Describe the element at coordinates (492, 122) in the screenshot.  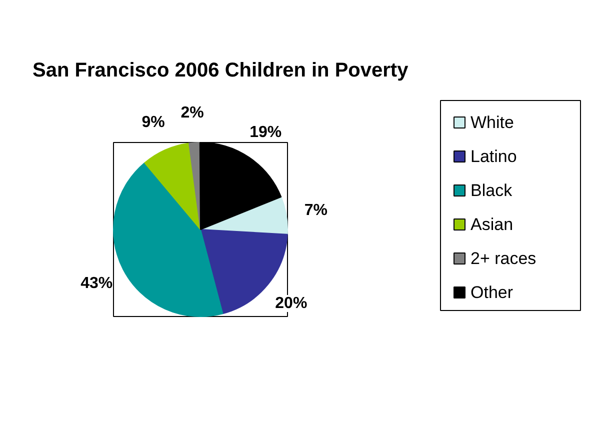
I see `legend-label: White` at that location.